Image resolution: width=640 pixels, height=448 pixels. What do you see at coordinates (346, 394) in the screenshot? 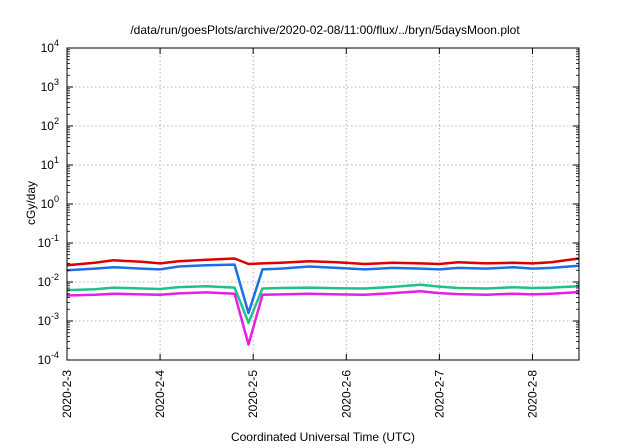
I see `x-tick-label: 2020-2-6` at bounding box center [346, 394].